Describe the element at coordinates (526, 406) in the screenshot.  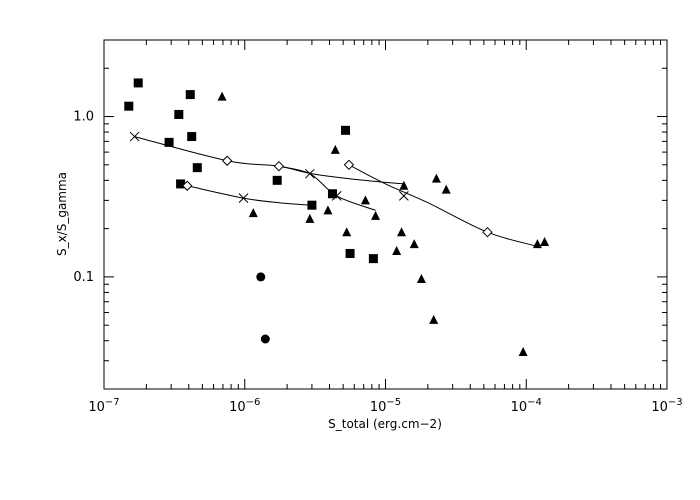
I see `x-tick-label: 10⁻⁴` at that location.